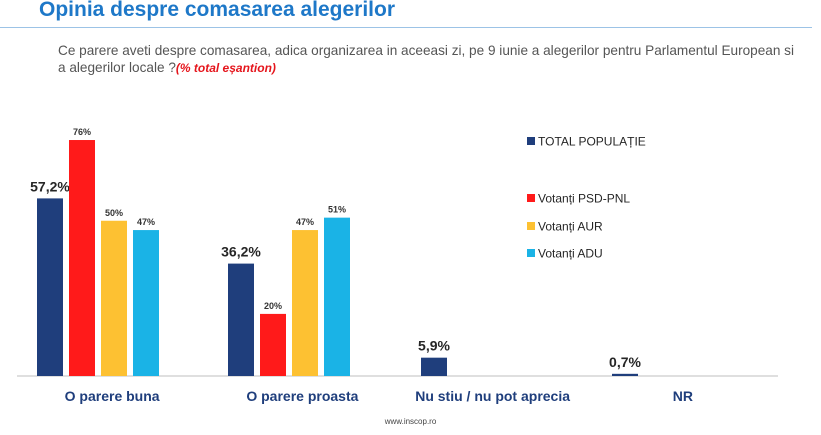 The image size is (821, 435). I want to click on data-label-0-3: 47%, so click(146, 222).